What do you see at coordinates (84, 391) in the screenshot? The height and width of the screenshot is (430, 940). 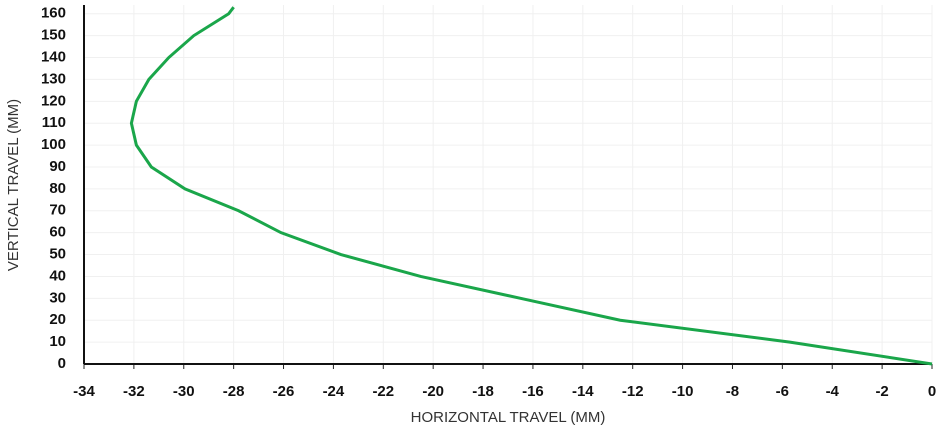 I see `x-tick-label: -34` at bounding box center [84, 391].